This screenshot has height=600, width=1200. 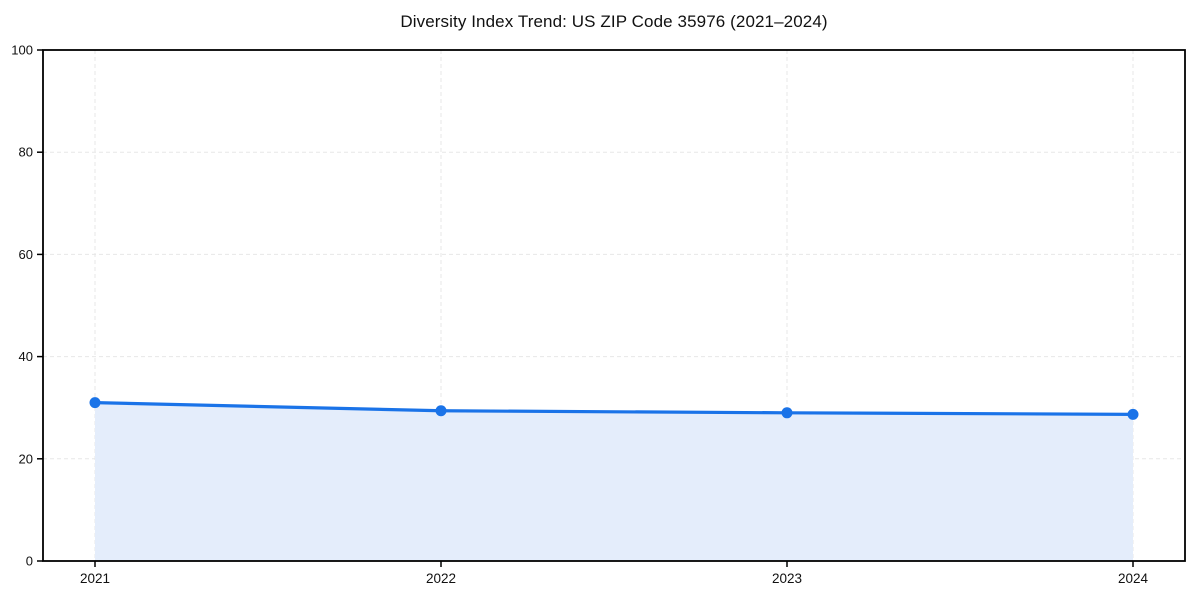 What do you see at coordinates (614, 408) in the screenshot?
I see `trend-line` at bounding box center [614, 408].